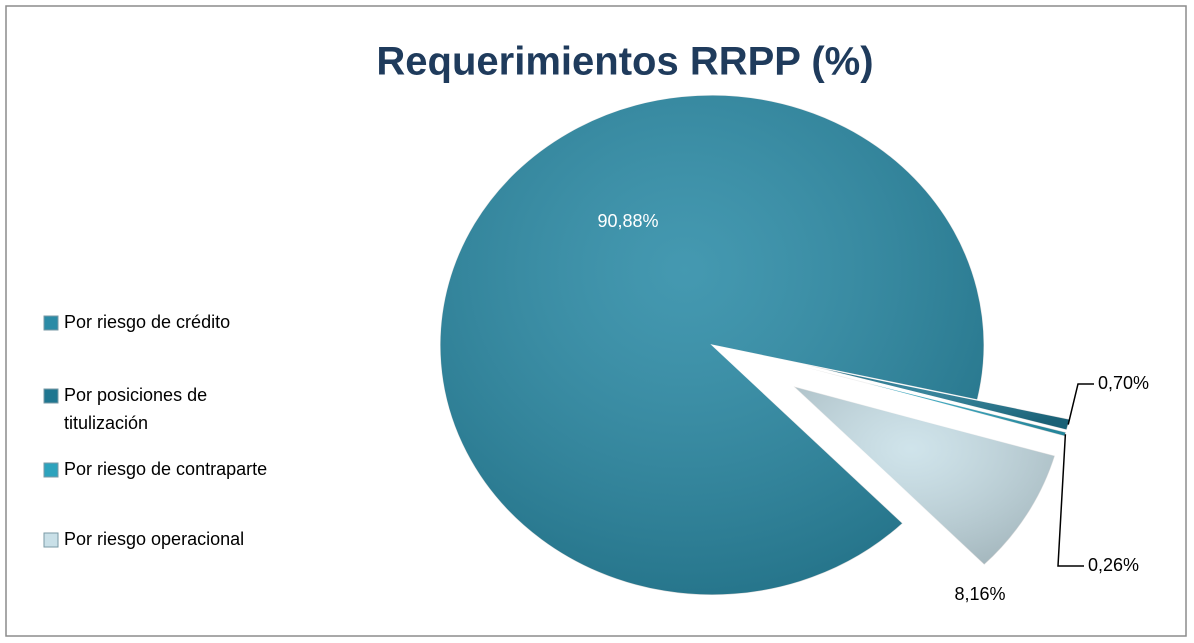 This screenshot has width=1194, height=643. What do you see at coordinates (147, 322) in the screenshot?
I see `legend-label: Por riesgo de crédito` at bounding box center [147, 322].